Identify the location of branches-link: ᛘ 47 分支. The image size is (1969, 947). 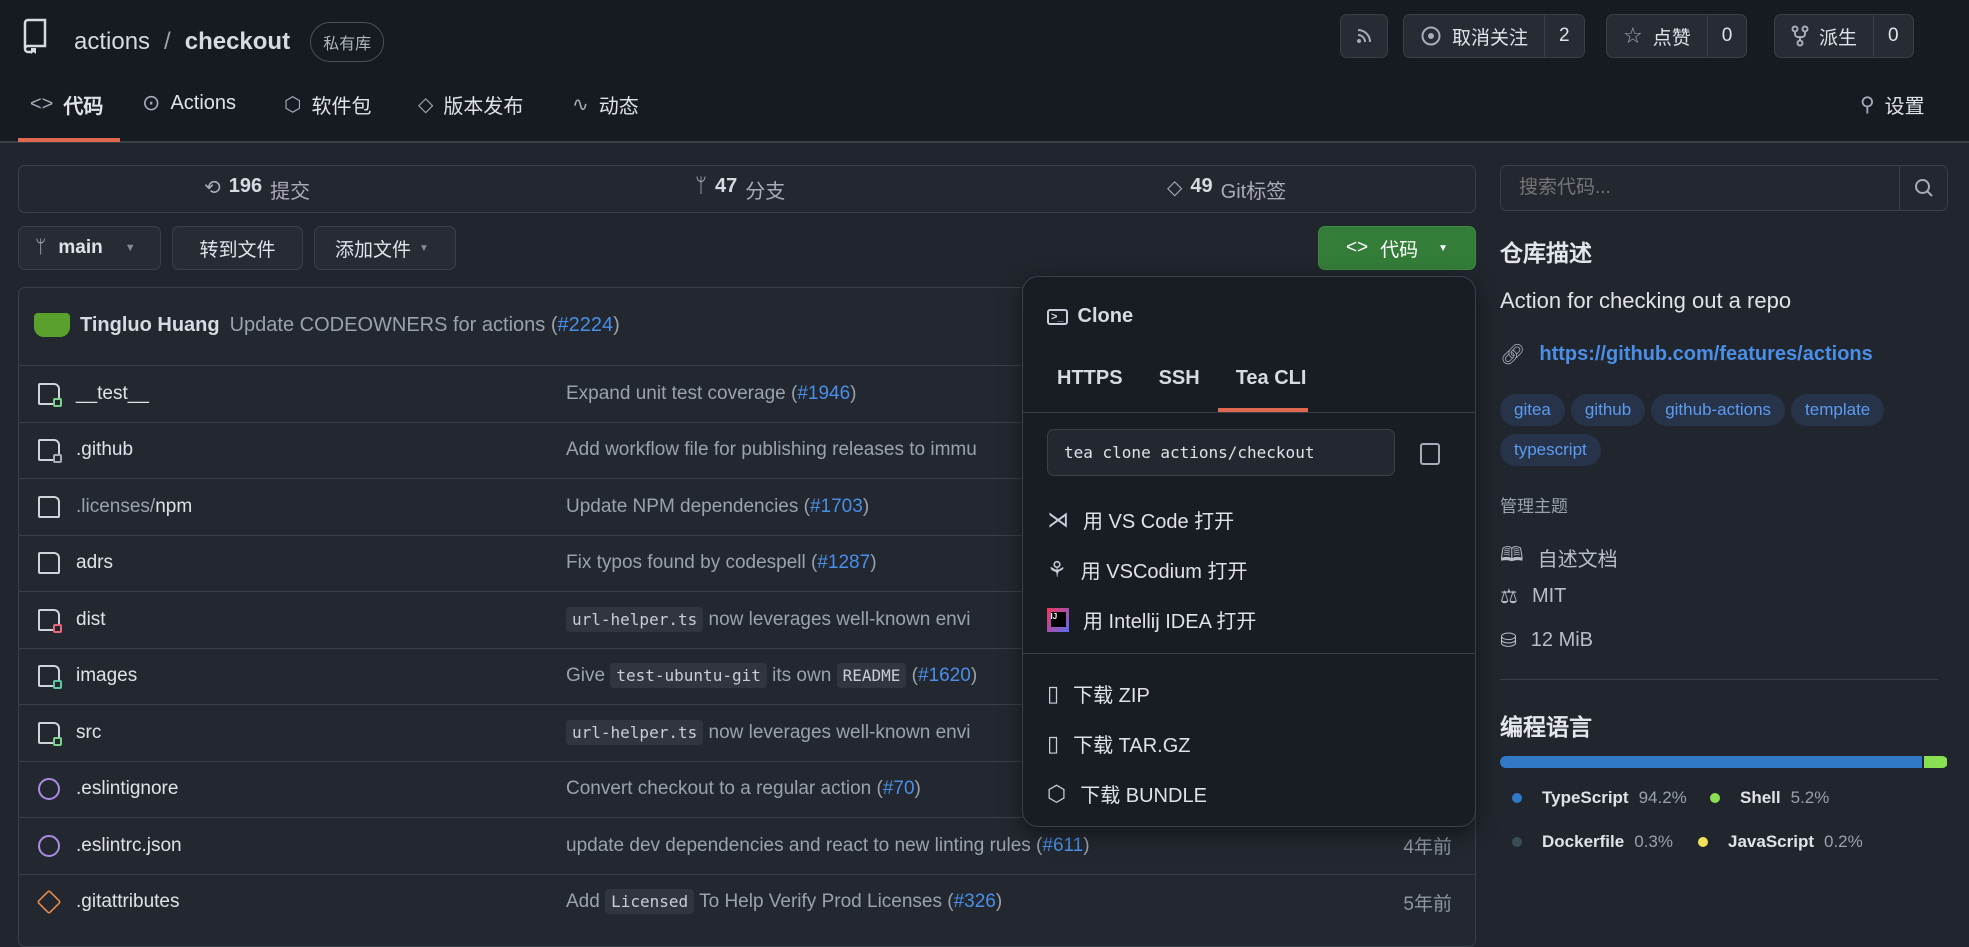
(740, 188).